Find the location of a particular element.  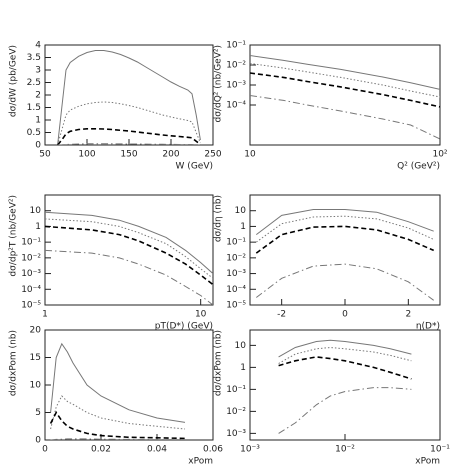

x-axis-label: Q² (GeV²) is located at coordinates (418, 167).